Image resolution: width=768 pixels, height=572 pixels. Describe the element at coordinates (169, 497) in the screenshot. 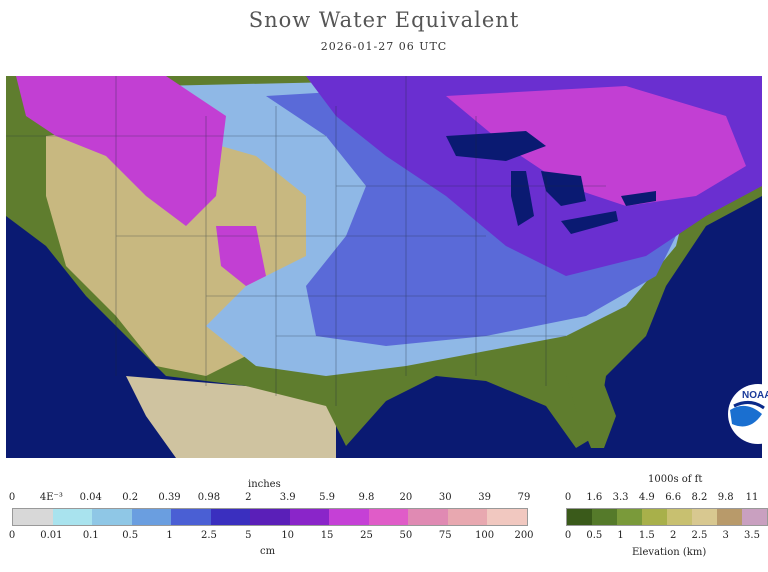

I see `legend-tick-label: 0.39` at that location.